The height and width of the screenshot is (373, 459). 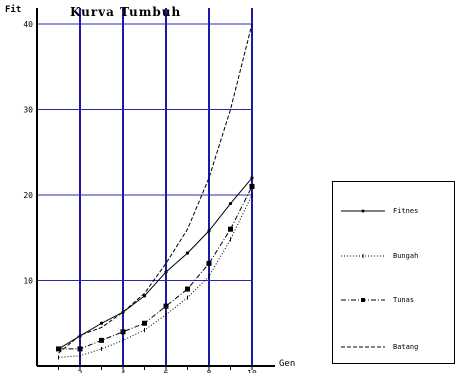 I want to click on y-tick-label: 40, so click(x=28, y=24).